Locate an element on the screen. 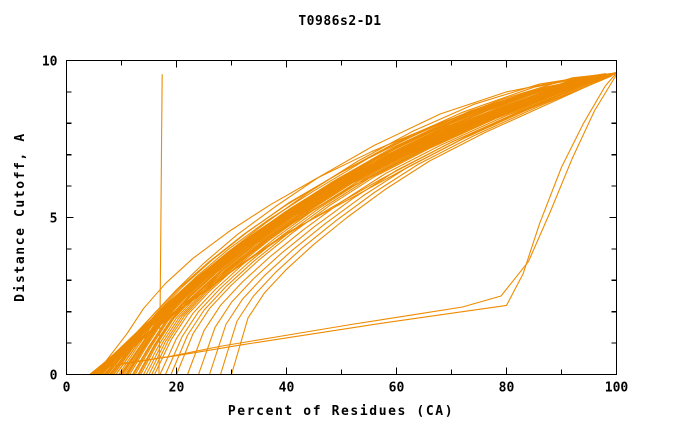 This screenshot has height=440, width=680. y-tick-label: 0 is located at coordinates (54, 376).